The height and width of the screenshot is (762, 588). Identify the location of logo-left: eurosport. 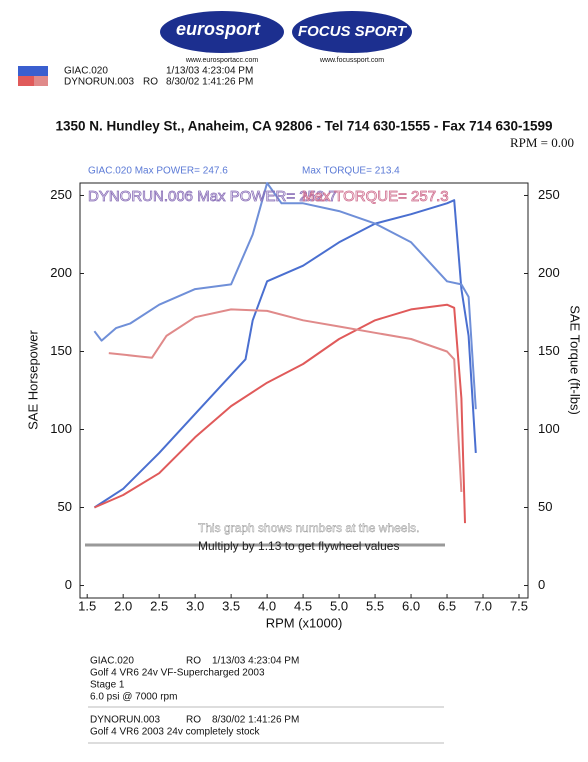
(218, 29).